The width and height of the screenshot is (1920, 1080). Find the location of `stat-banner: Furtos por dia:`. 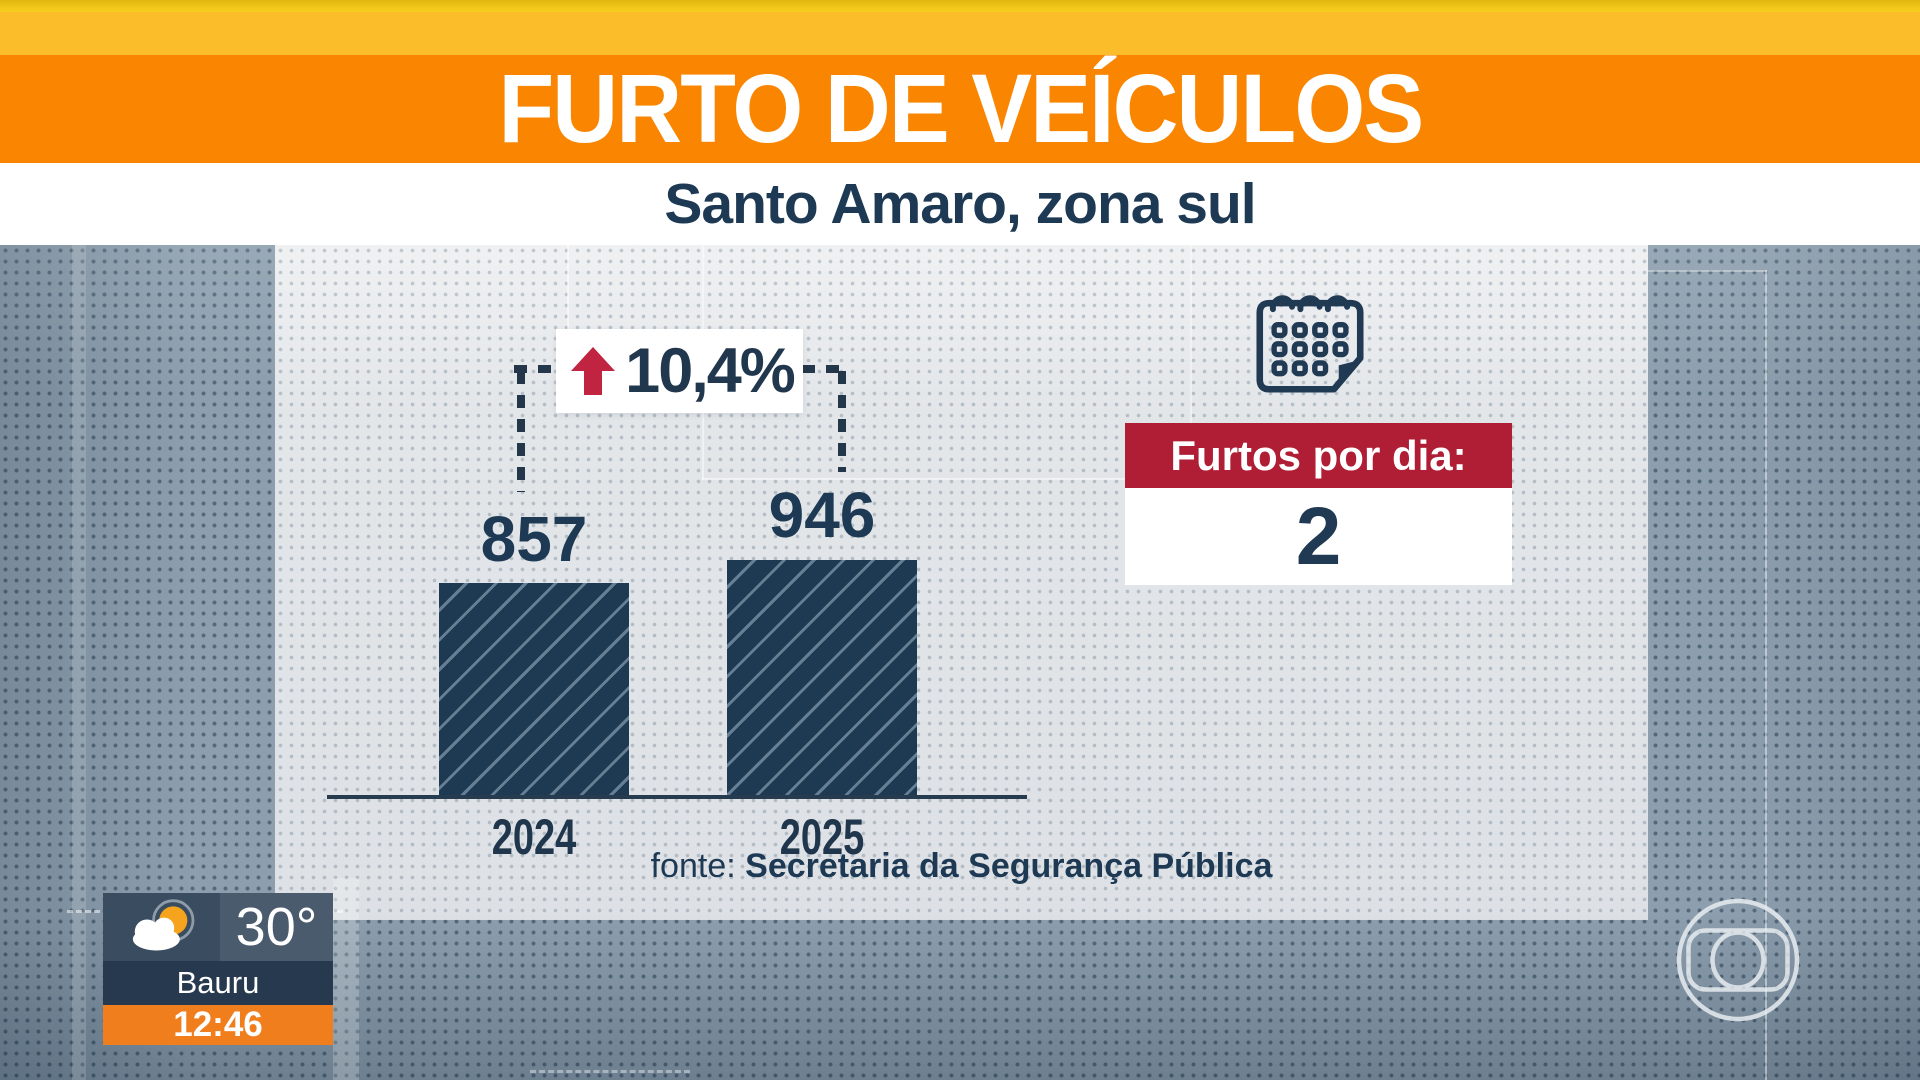

stat-banner: Furtos por dia: is located at coordinates (1318, 455).